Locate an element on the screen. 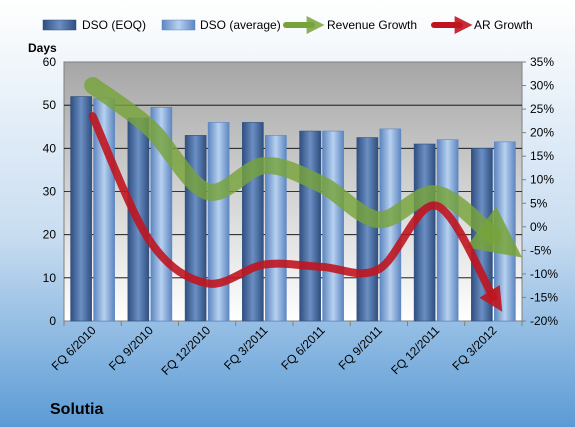 The image size is (575, 427). legend-swatch-dso-eoq is located at coordinates (59, 25).